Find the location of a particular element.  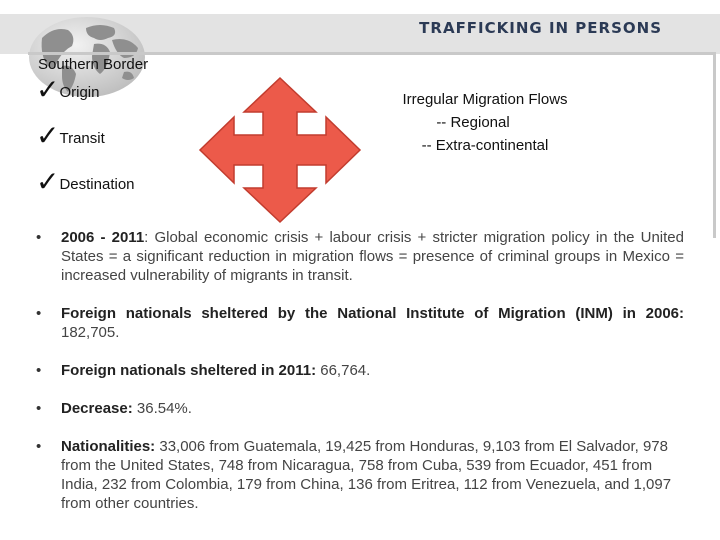

check-item-label: Transit is located at coordinates (82, 138).